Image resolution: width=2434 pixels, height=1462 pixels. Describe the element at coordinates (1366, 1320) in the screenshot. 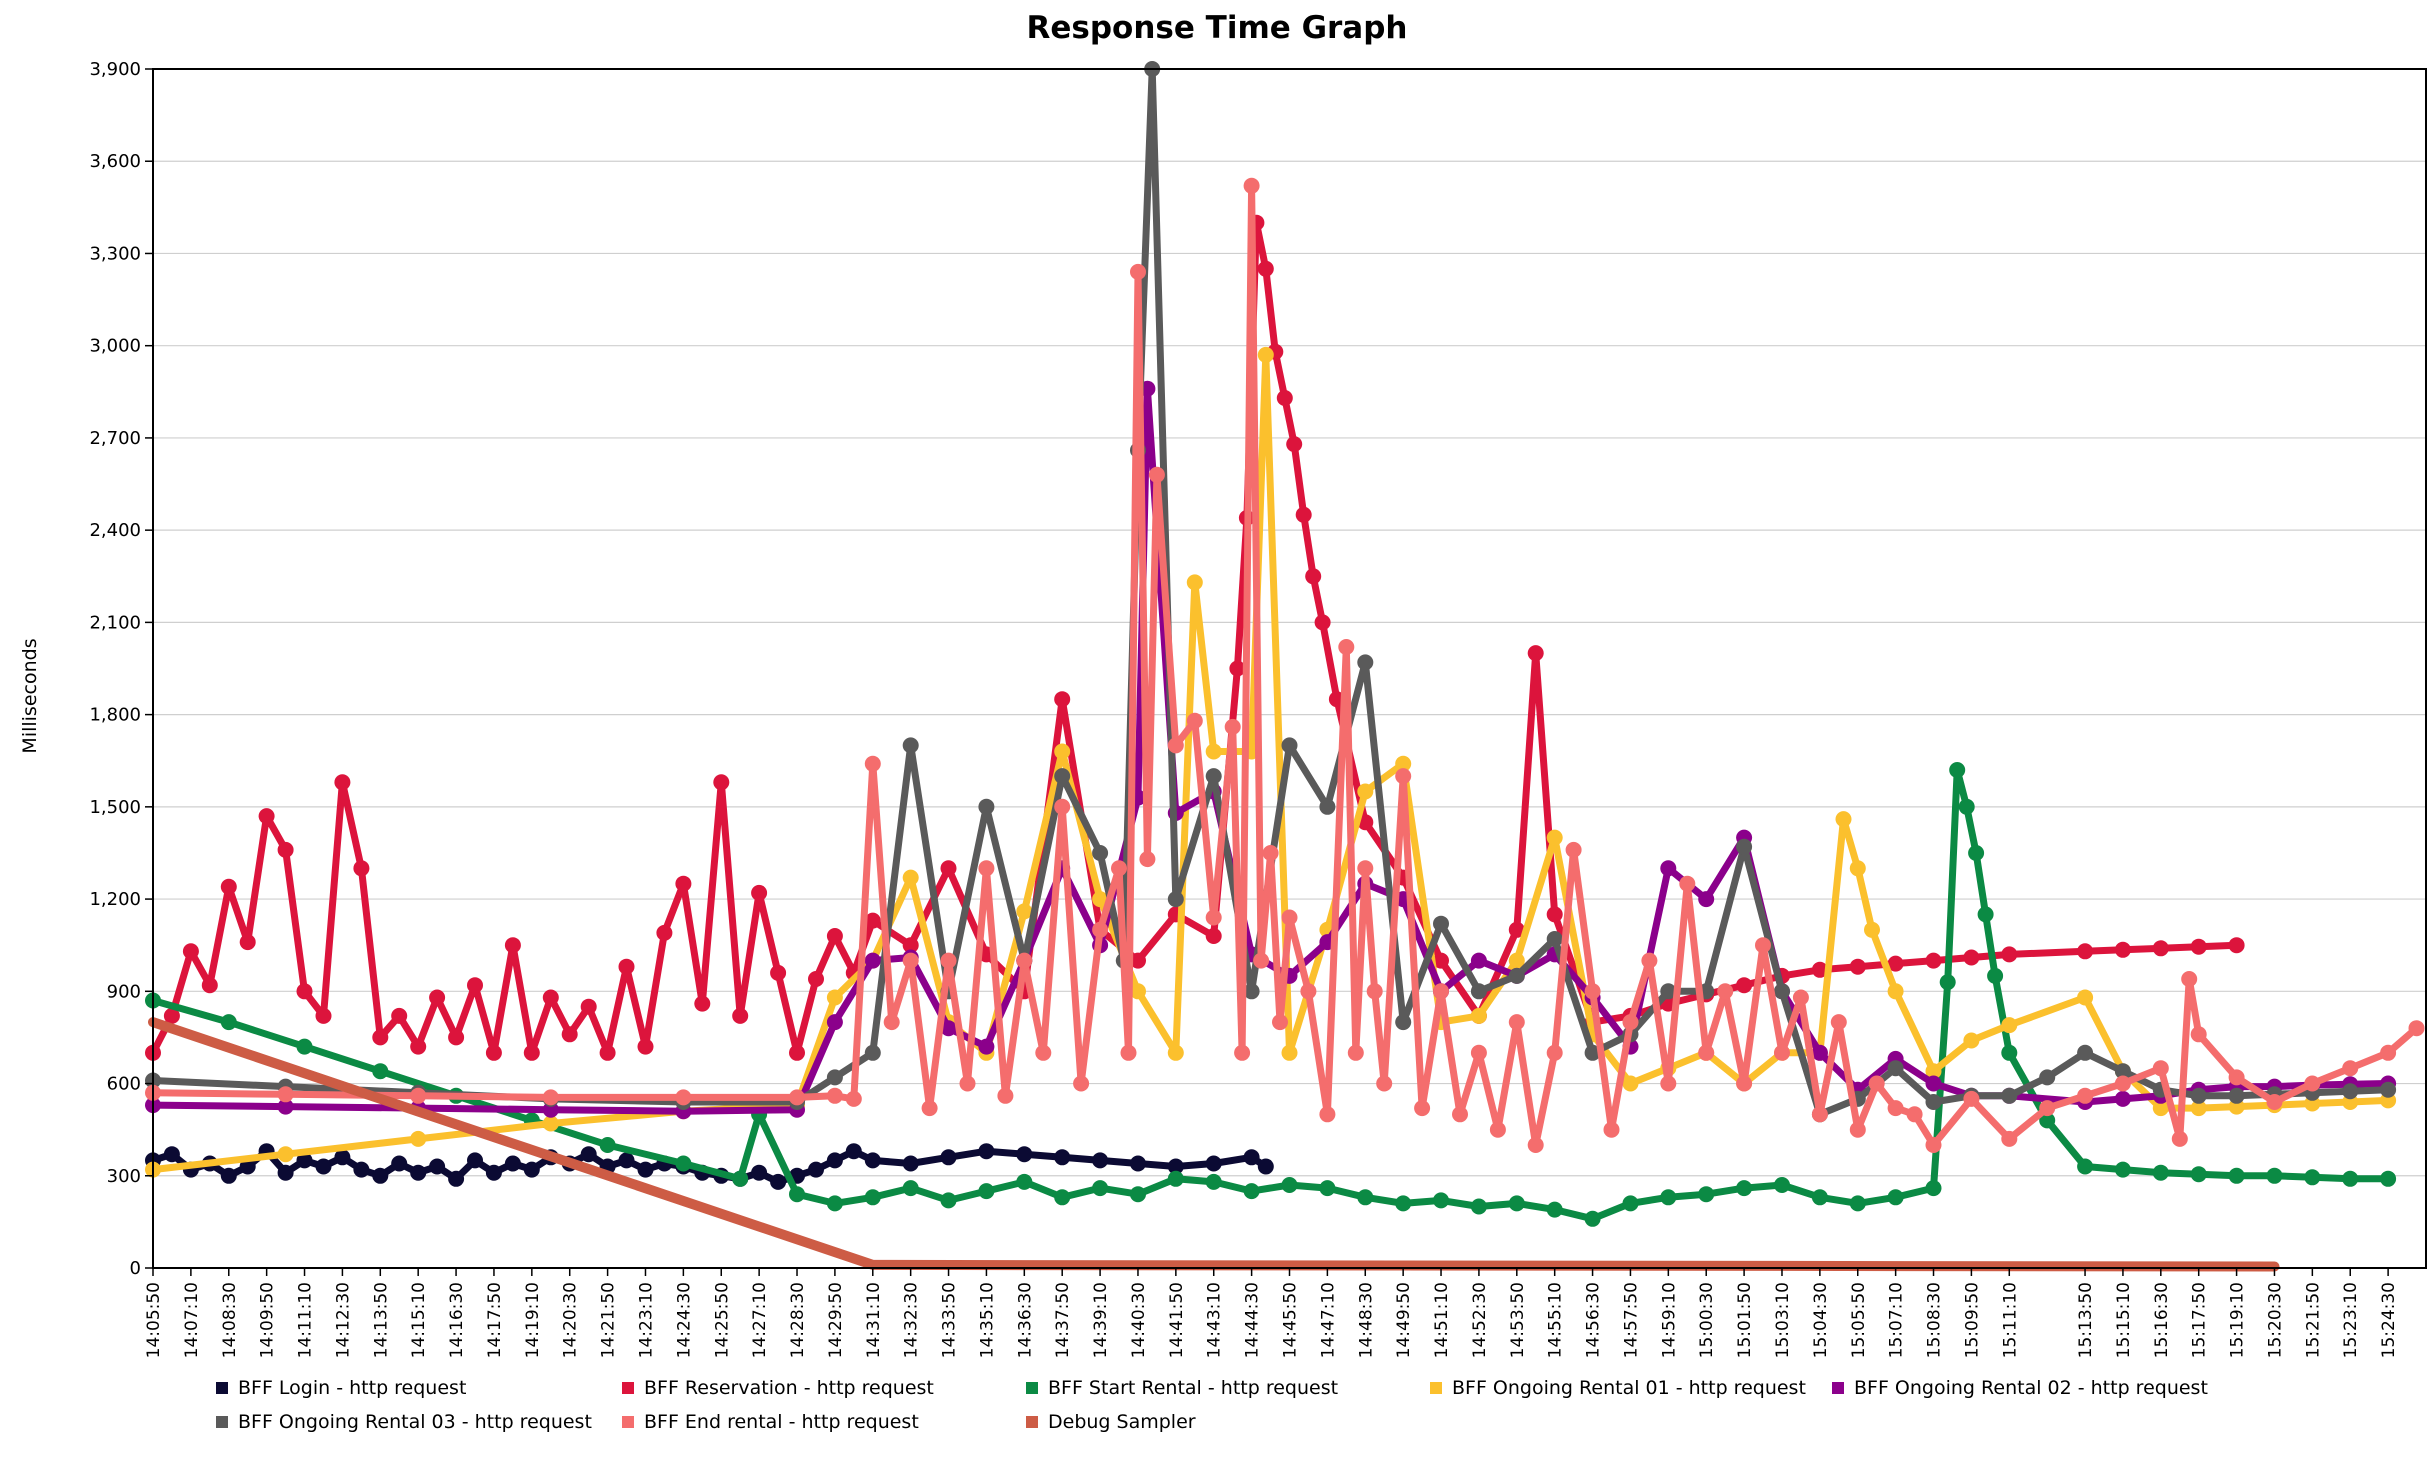

I see `x-tick-label: 14:48:30` at that location.